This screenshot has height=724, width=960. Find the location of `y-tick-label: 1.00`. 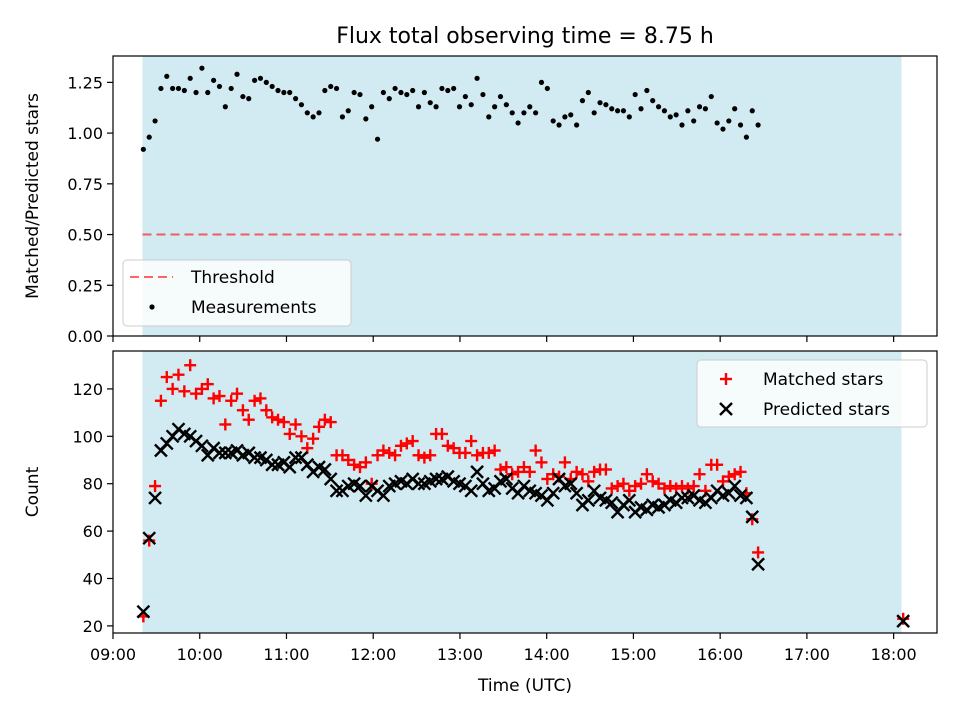

y-tick-label: 1.00 is located at coordinates (85, 133).